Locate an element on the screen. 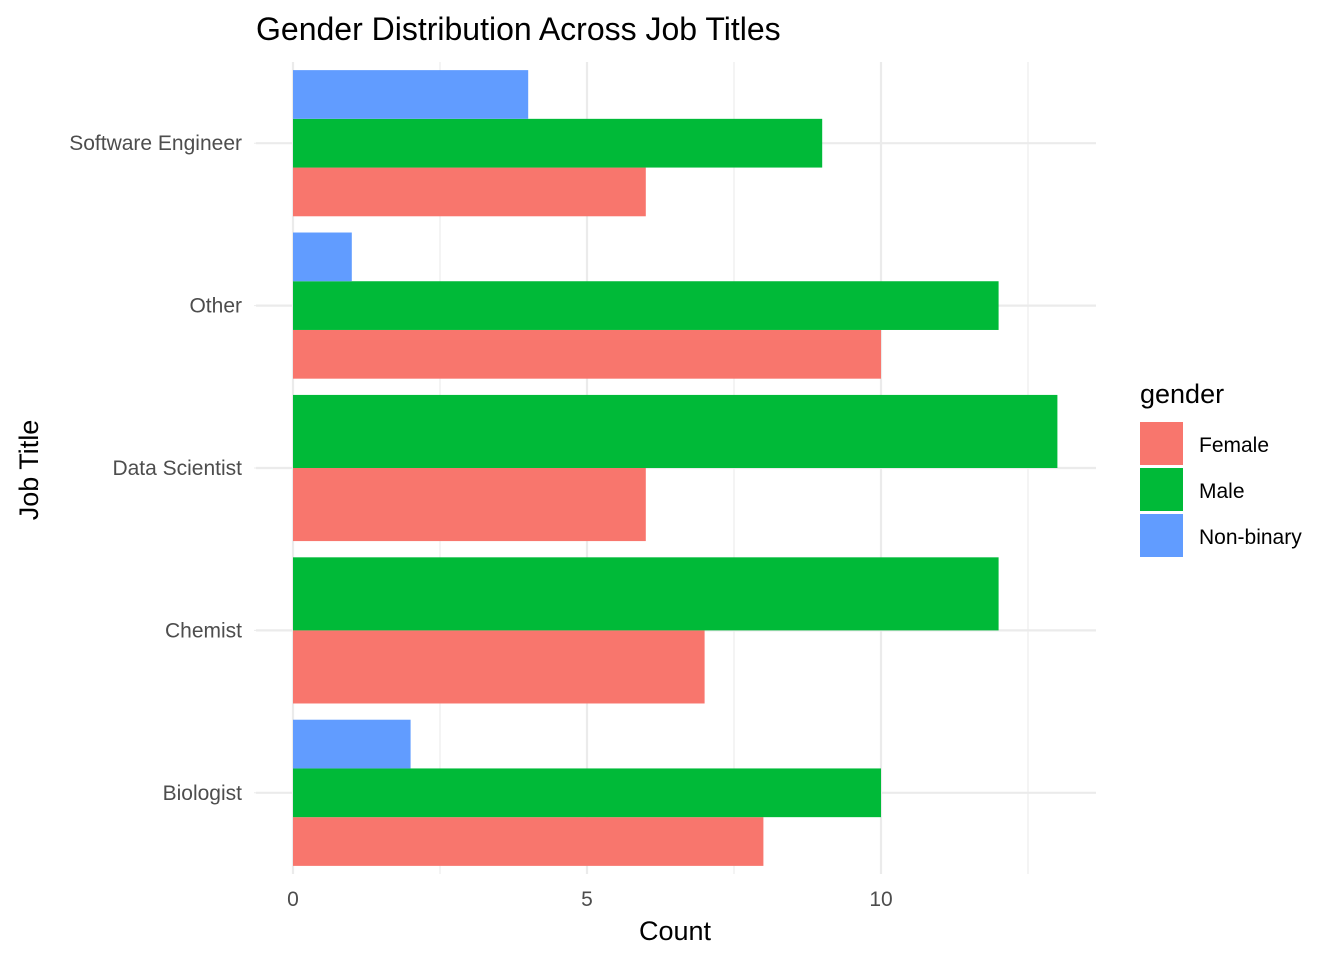 The image size is (1344, 960). bar-male-biologist is located at coordinates (587, 793).